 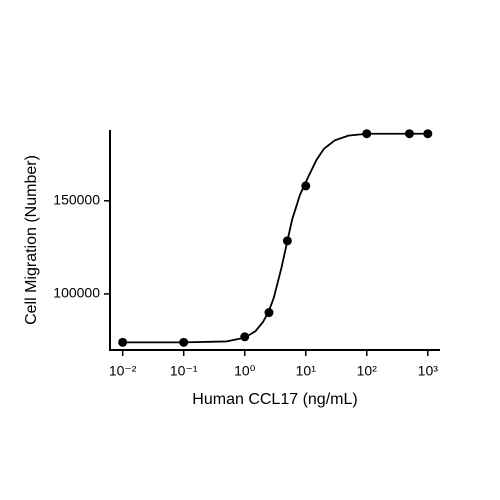 What do you see at coordinates (367, 371) in the screenshot?
I see `x-tick-label: 10²` at bounding box center [367, 371].